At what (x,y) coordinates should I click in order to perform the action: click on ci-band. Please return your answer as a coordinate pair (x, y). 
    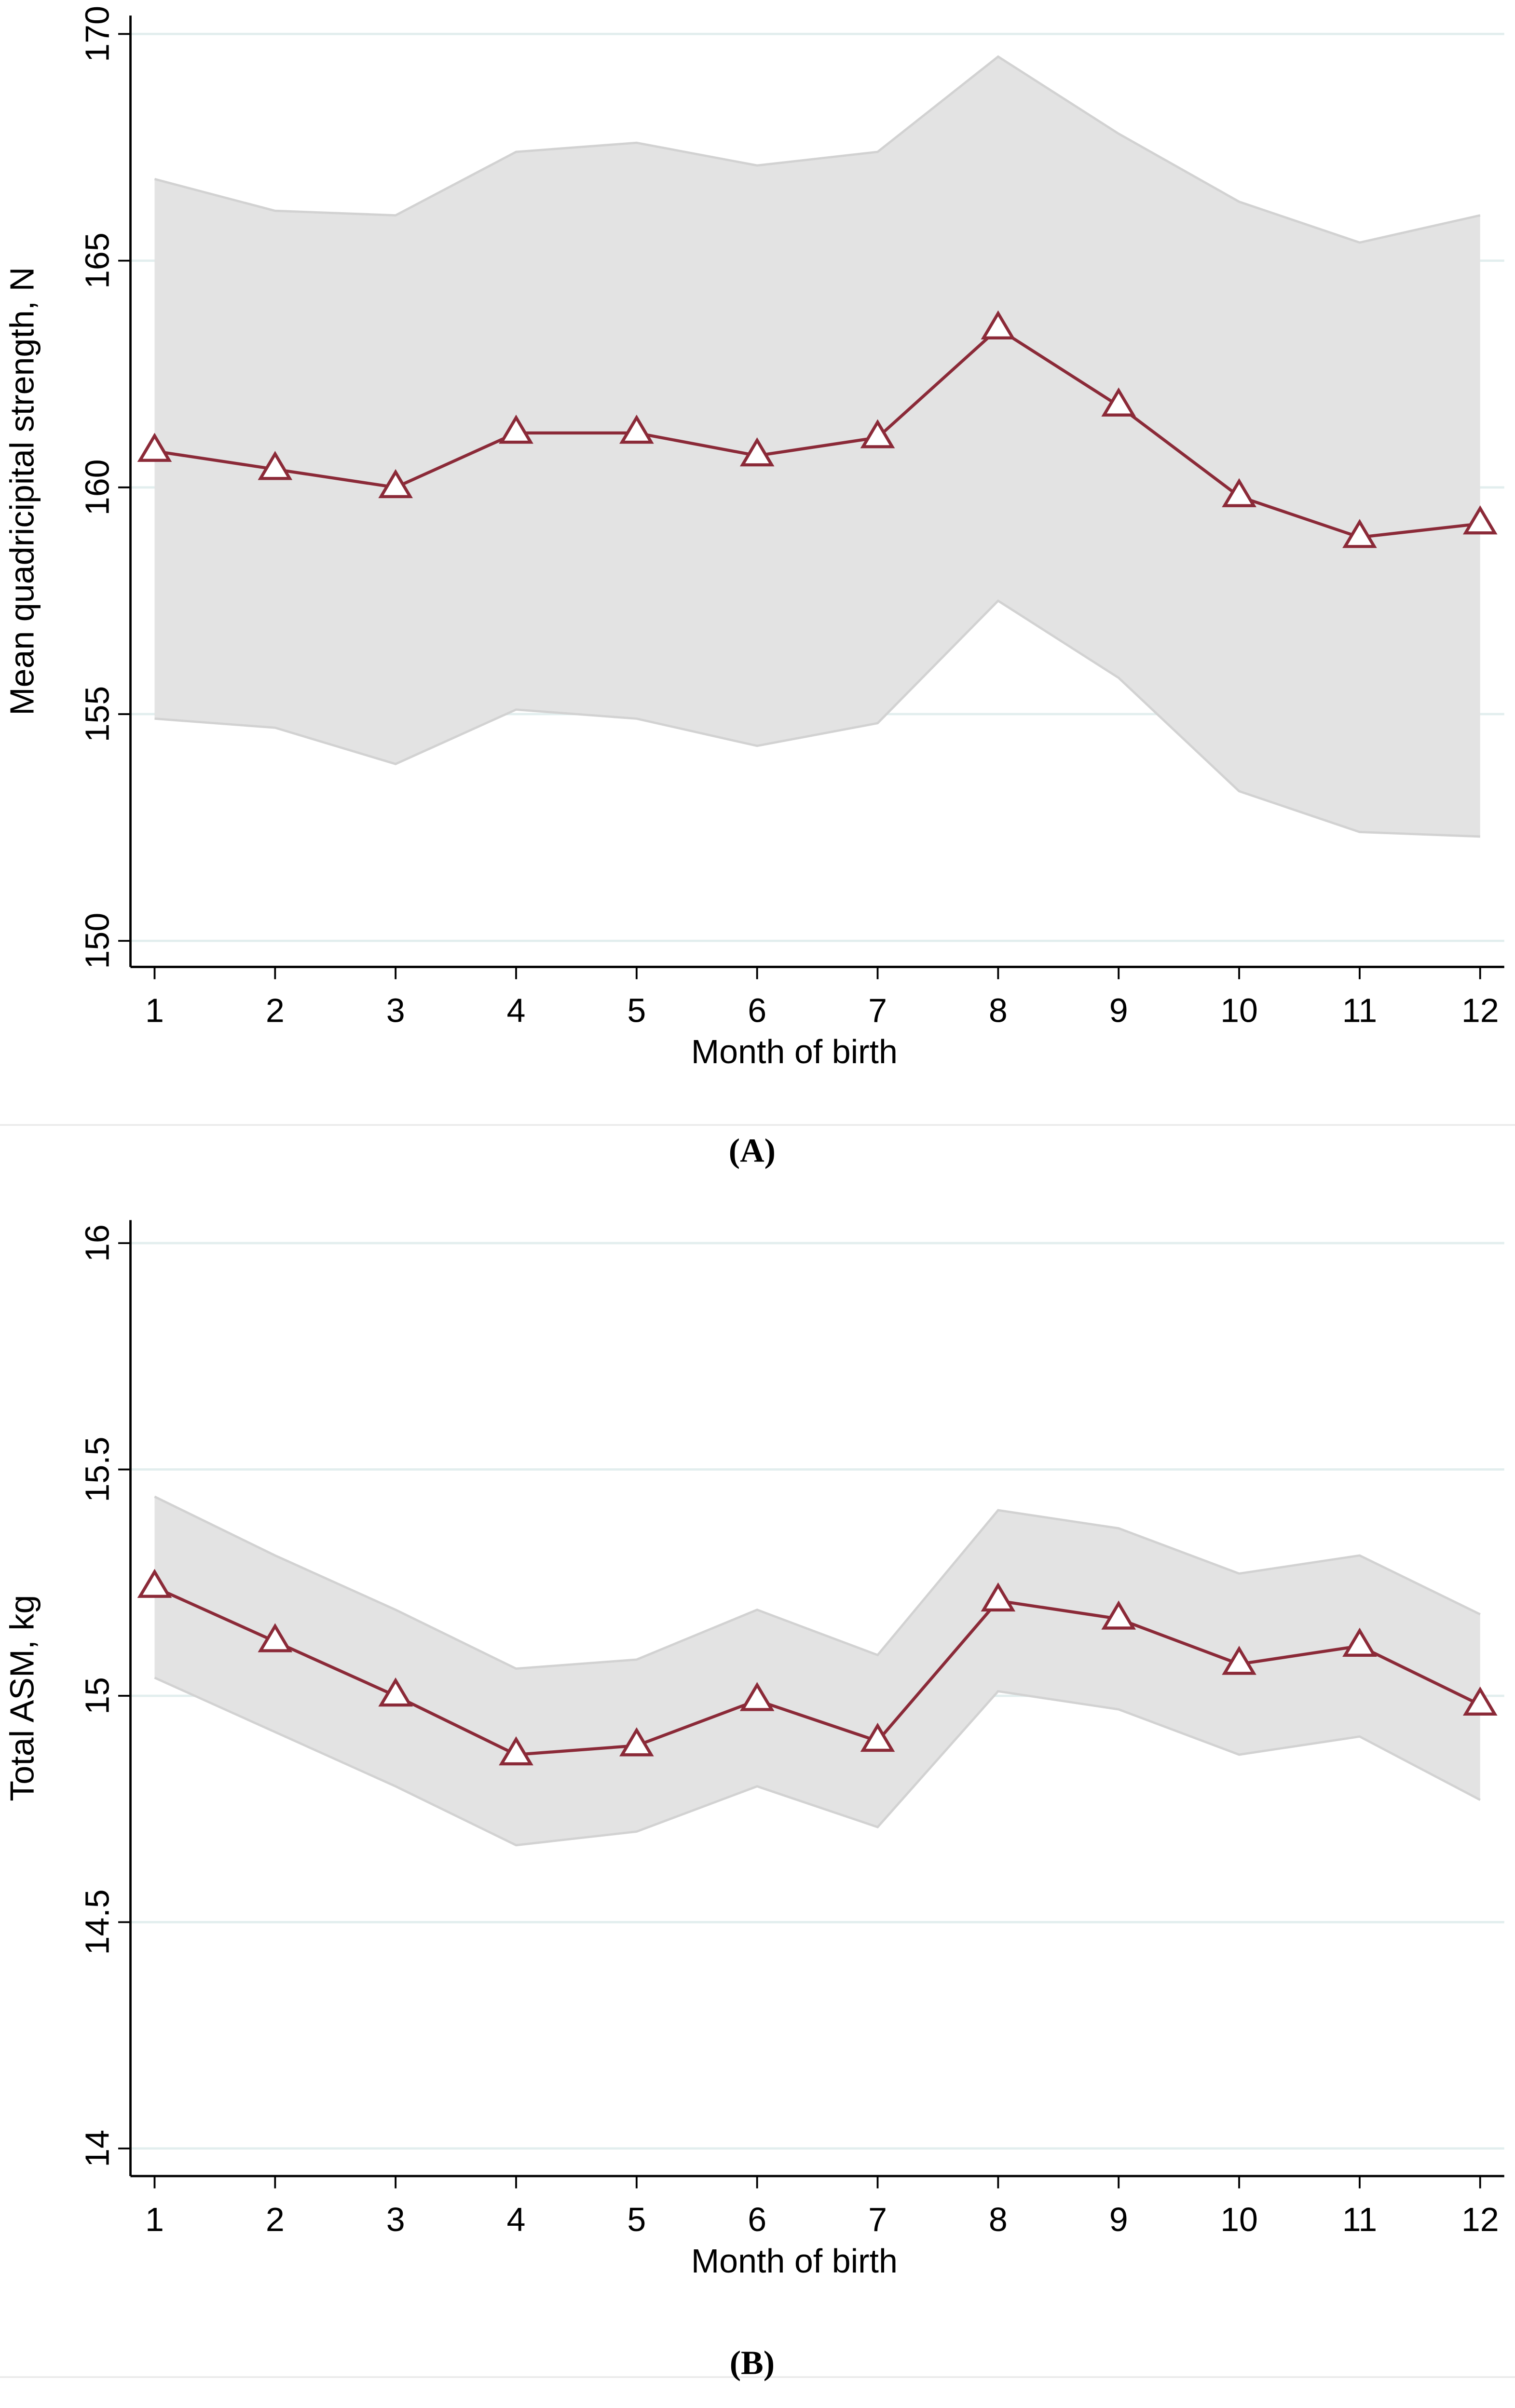
    Looking at the image, I should click on (817, 1670).